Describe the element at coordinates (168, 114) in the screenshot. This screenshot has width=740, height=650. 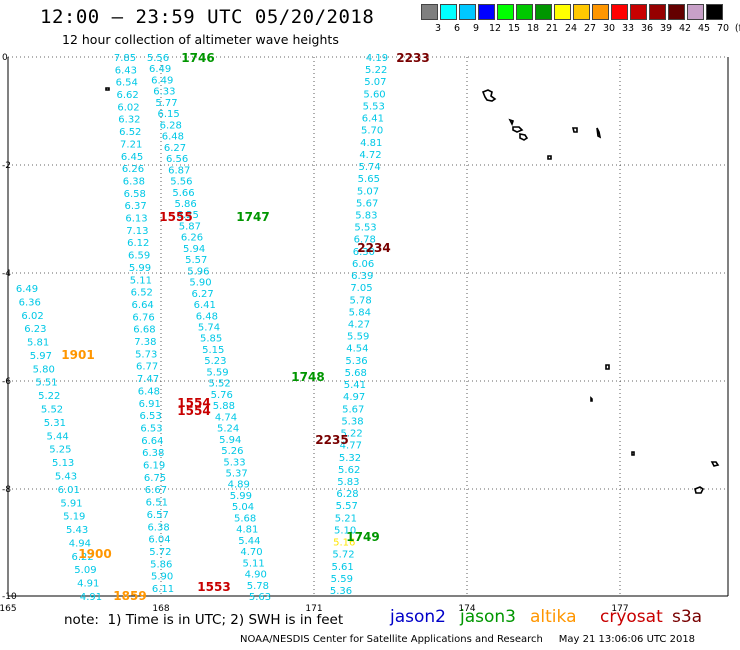
I see `swh-value: 6.15` at that location.